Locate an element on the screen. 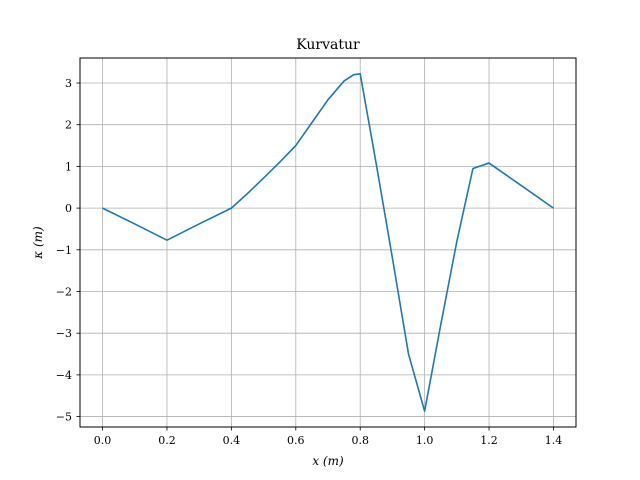  x-tick-label: 0.0 is located at coordinates (103, 440).